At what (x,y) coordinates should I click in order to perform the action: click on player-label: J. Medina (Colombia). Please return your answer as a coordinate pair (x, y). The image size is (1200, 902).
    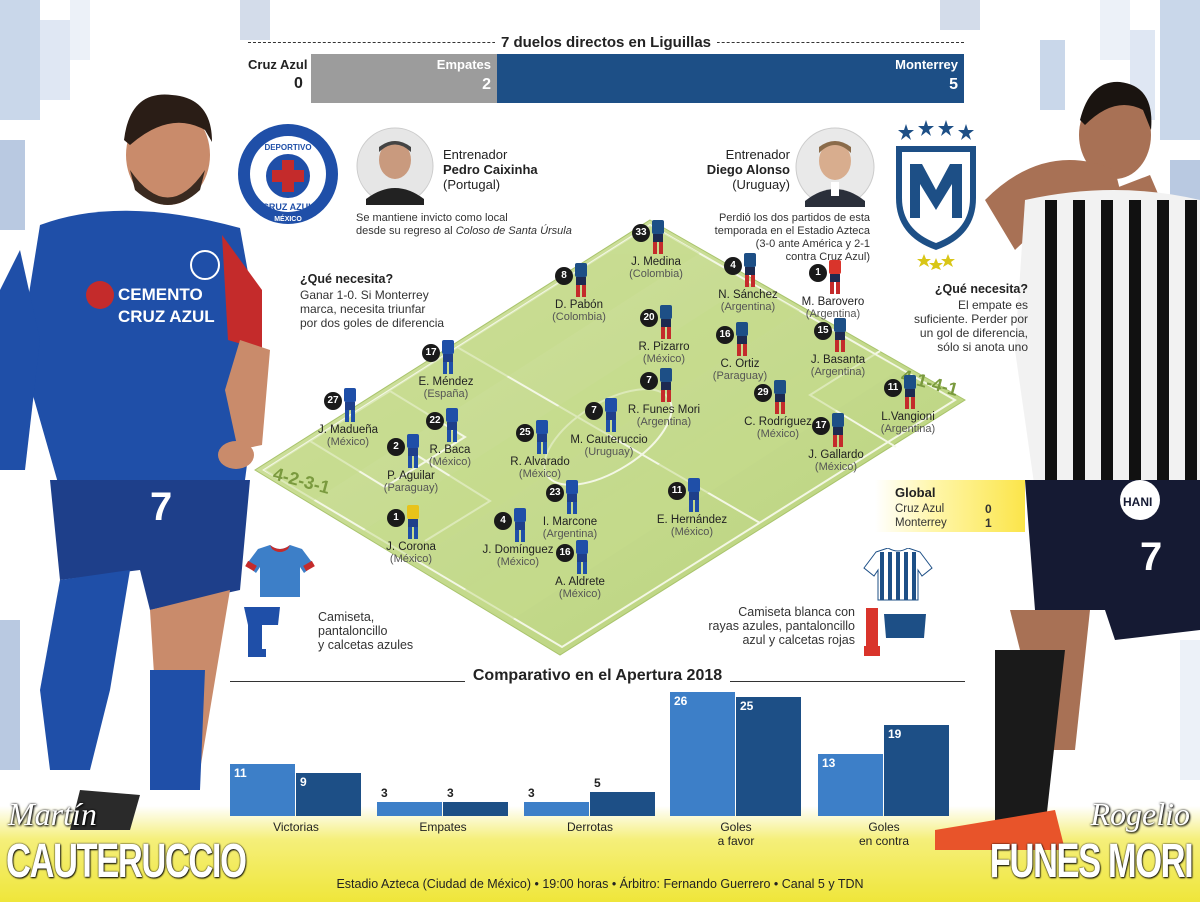
    Looking at the image, I should click on (656, 268).